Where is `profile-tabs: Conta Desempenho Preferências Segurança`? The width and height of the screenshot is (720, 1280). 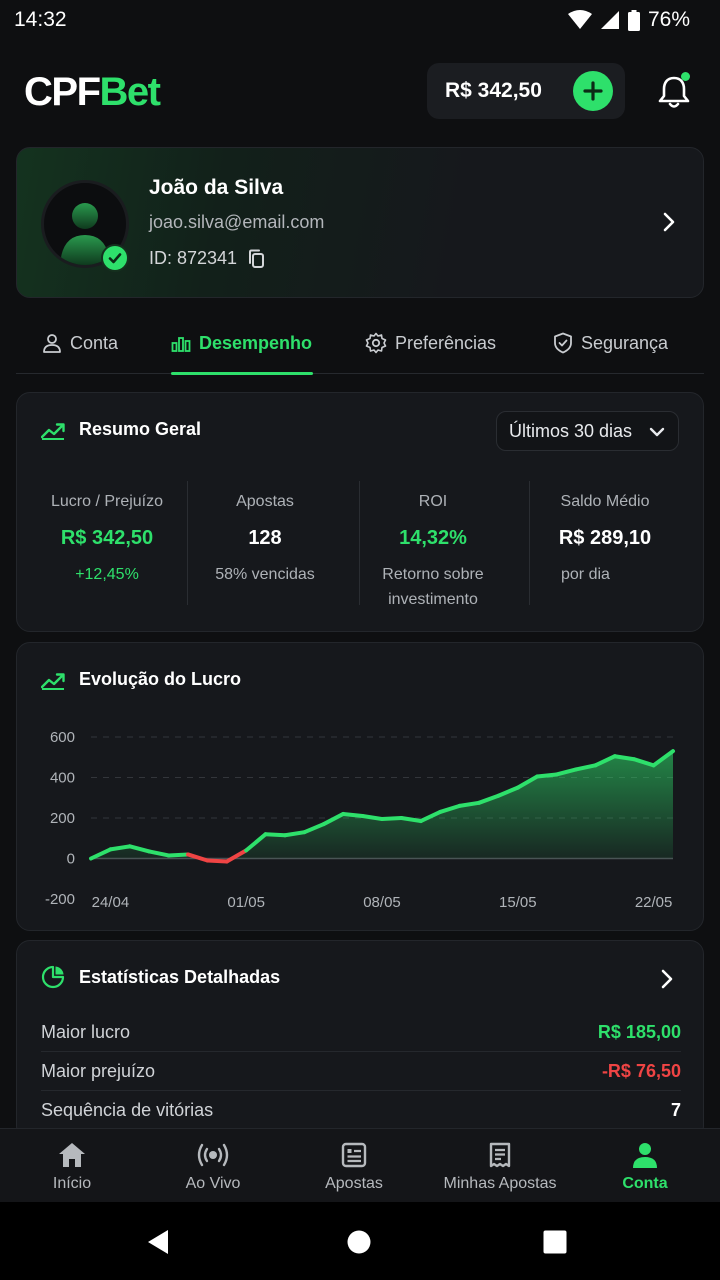
profile-tabs: Conta Desempenho Preferências Segurança is located at coordinates (360, 343).